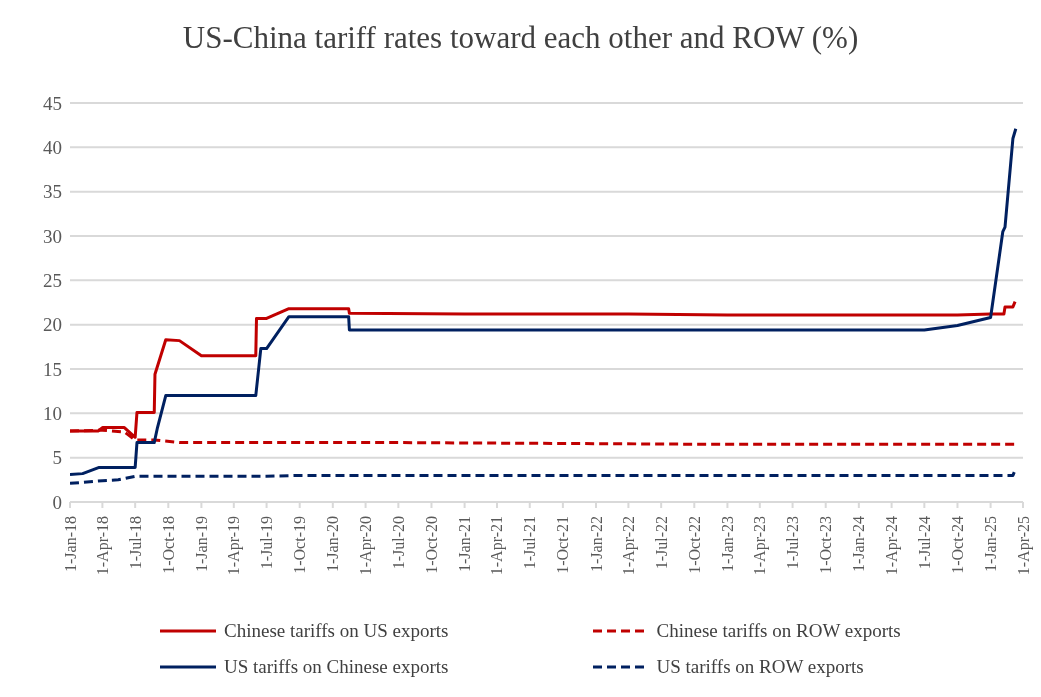 This screenshot has height=697, width=1041. What do you see at coordinates (135, 543) in the screenshot?
I see `x-tick-label: 1-Jul-18` at bounding box center [135, 543].